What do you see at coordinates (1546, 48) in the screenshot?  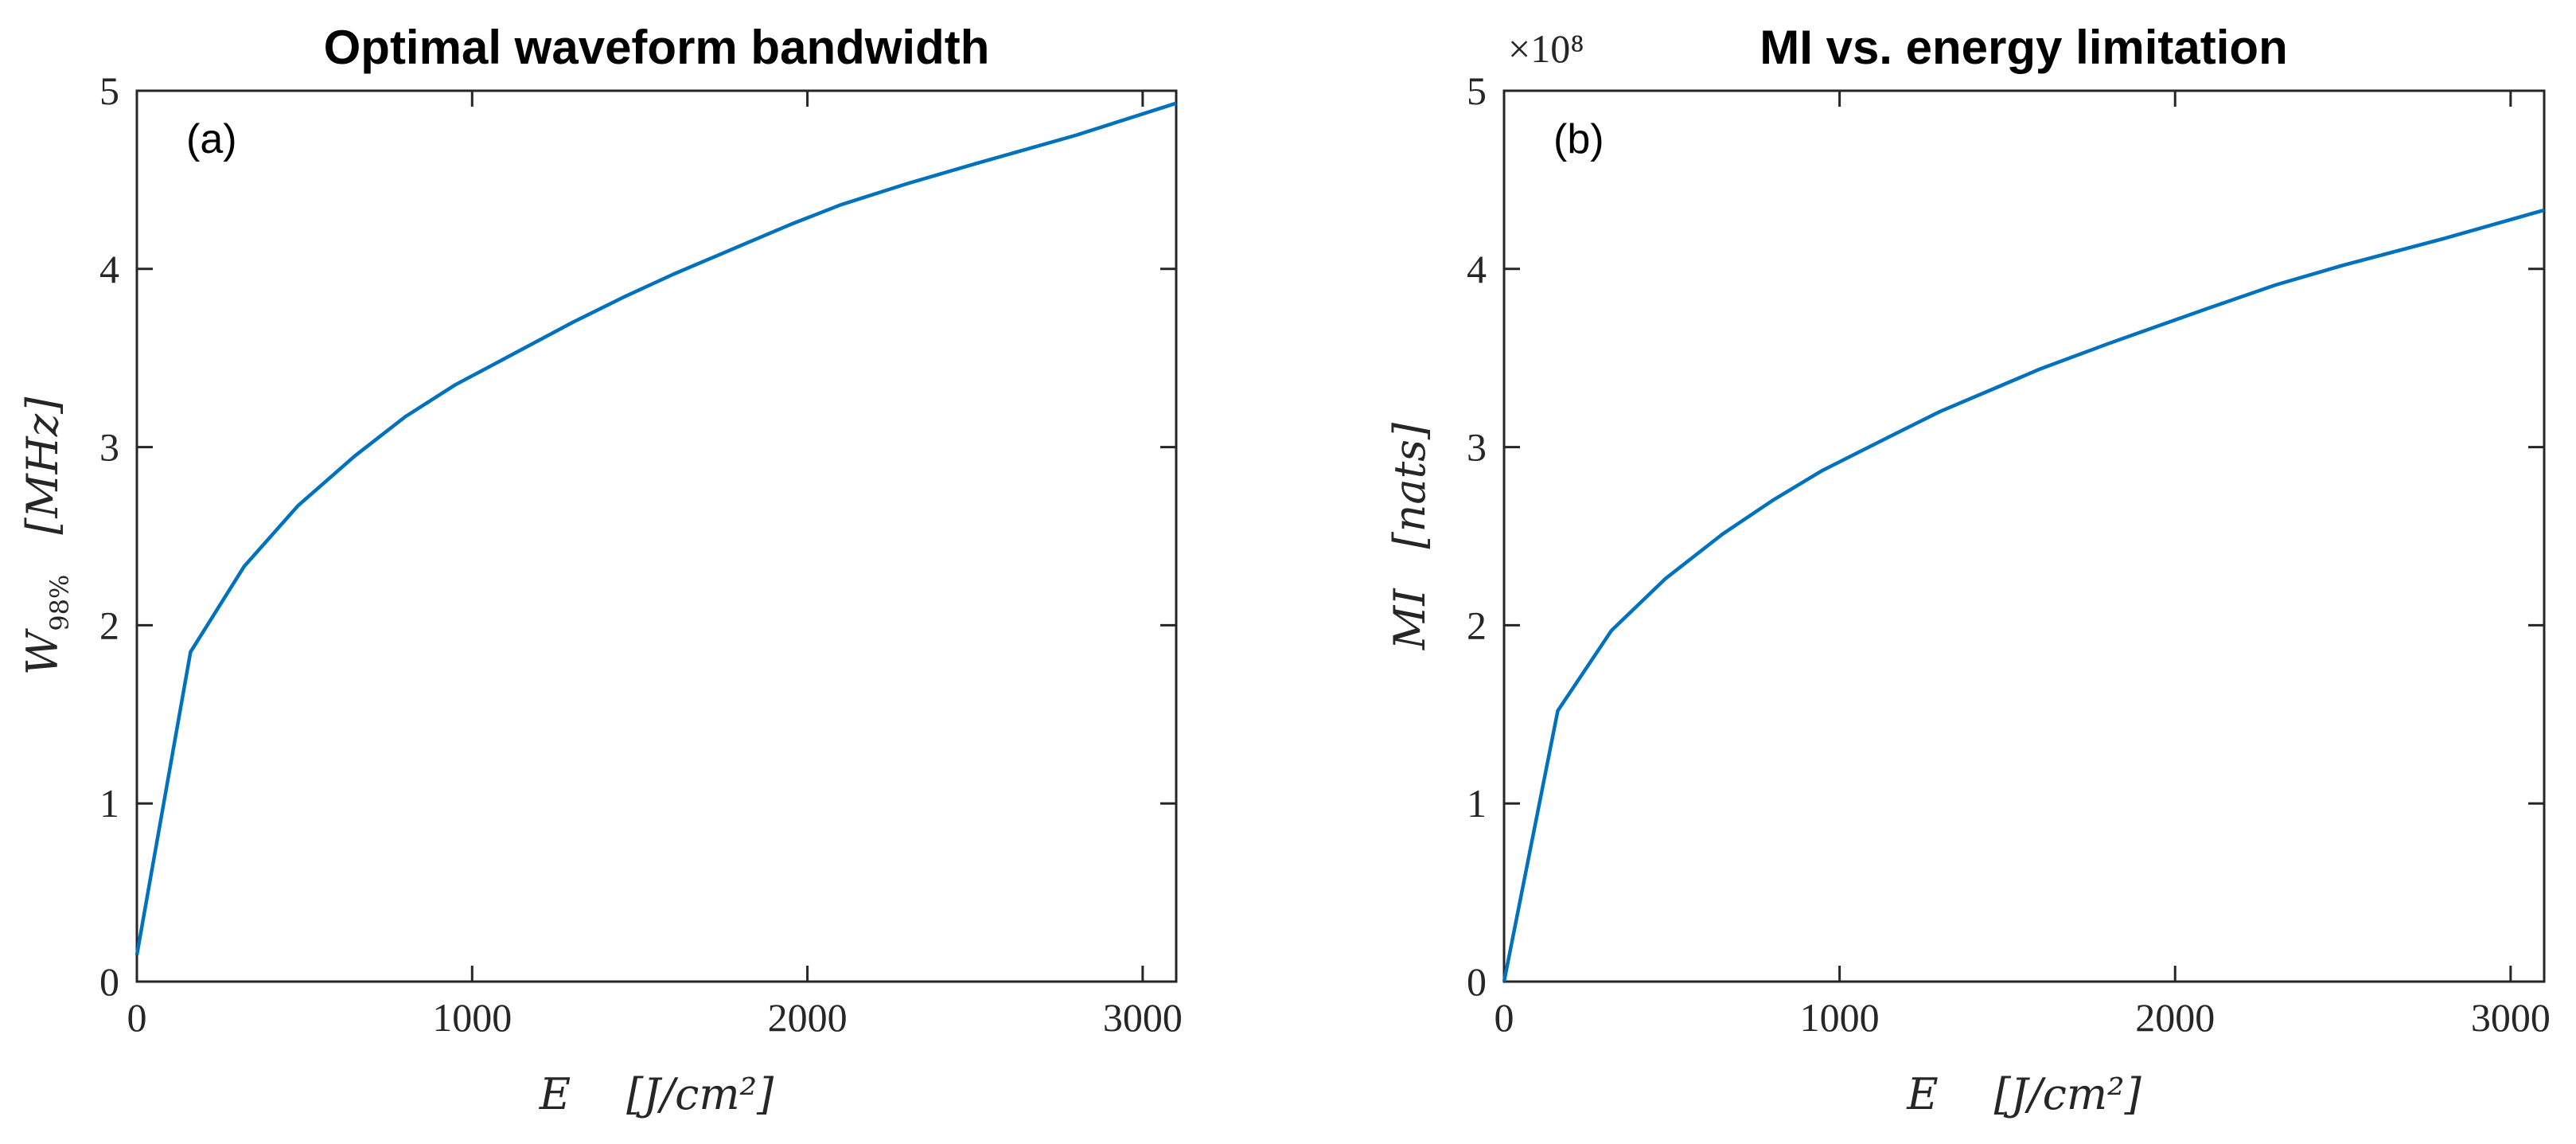 I see `y-exponent-label: ×10⁸` at bounding box center [1546, 48].